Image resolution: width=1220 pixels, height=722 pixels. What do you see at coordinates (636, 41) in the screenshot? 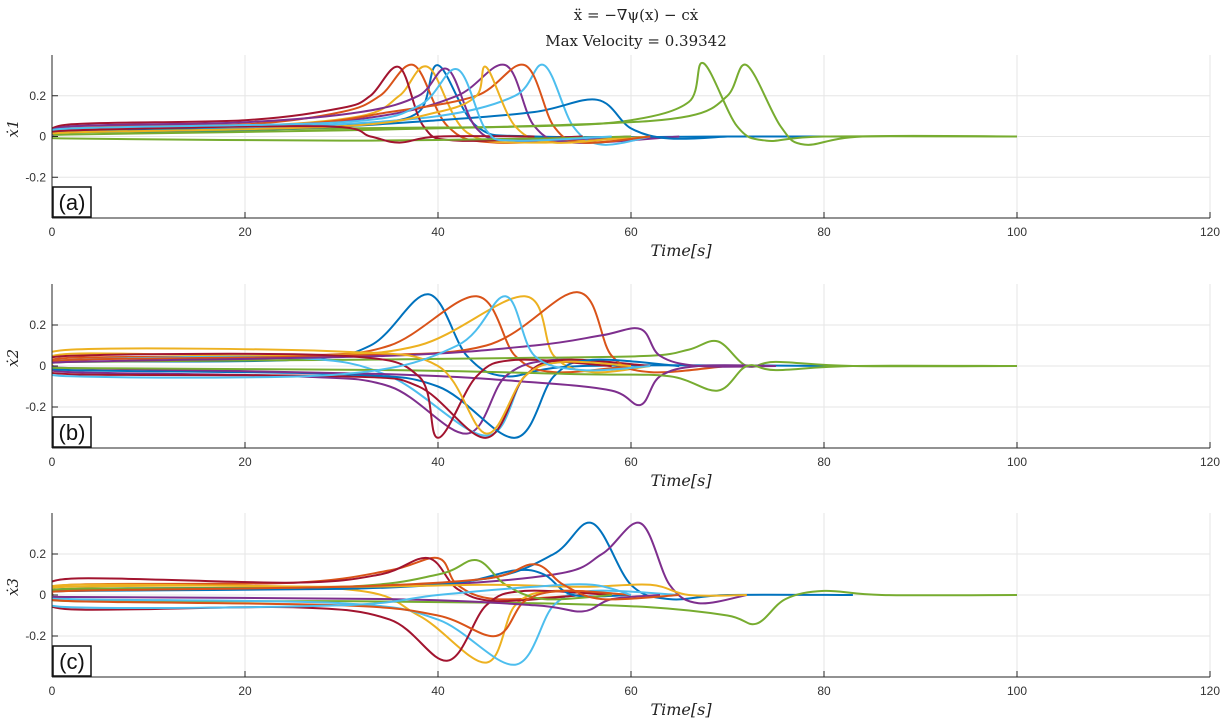
I see `figure-title-max-velocity: Max Velocity = 0.39342` at bounding box center [636, 41].